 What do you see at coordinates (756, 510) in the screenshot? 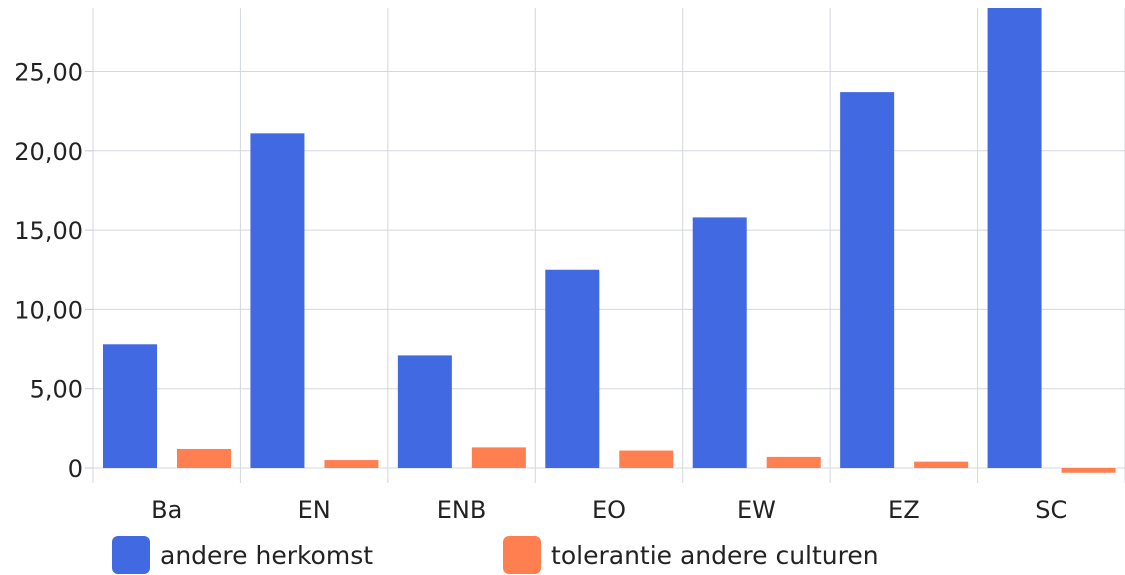
I see `x-tick-label: EW` at bounding box center [756, 510].